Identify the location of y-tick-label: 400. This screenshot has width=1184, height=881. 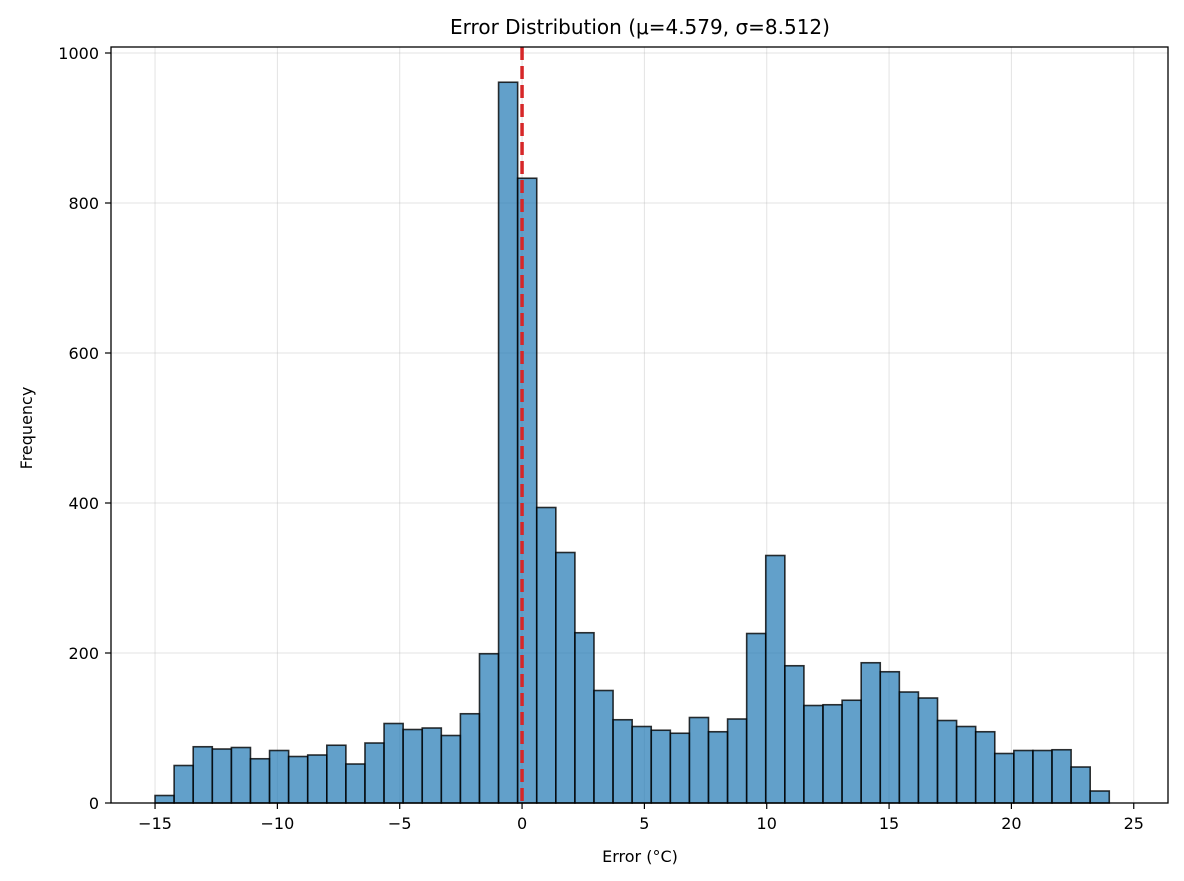
(83, 503).